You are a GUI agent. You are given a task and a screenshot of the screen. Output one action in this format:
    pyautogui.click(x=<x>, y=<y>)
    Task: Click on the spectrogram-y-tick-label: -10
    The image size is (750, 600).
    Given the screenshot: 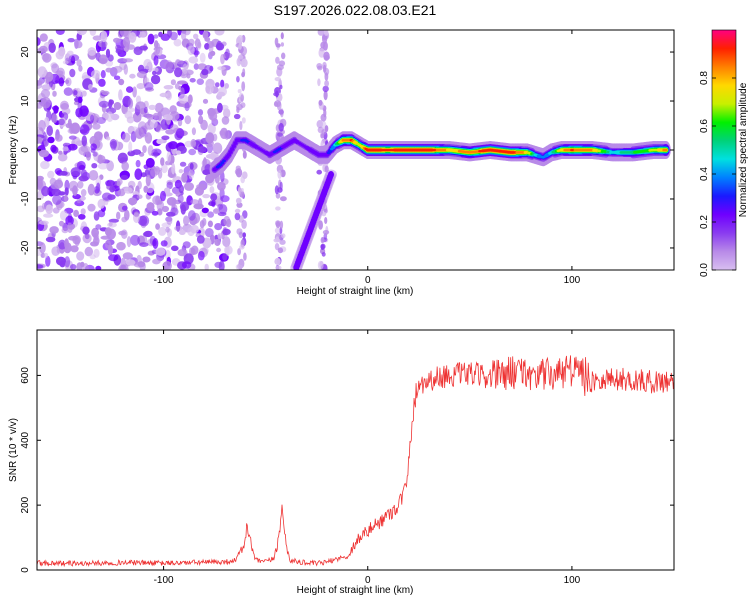 What is the action you would take?
    pyautogui.click(x=25, y=198)
    